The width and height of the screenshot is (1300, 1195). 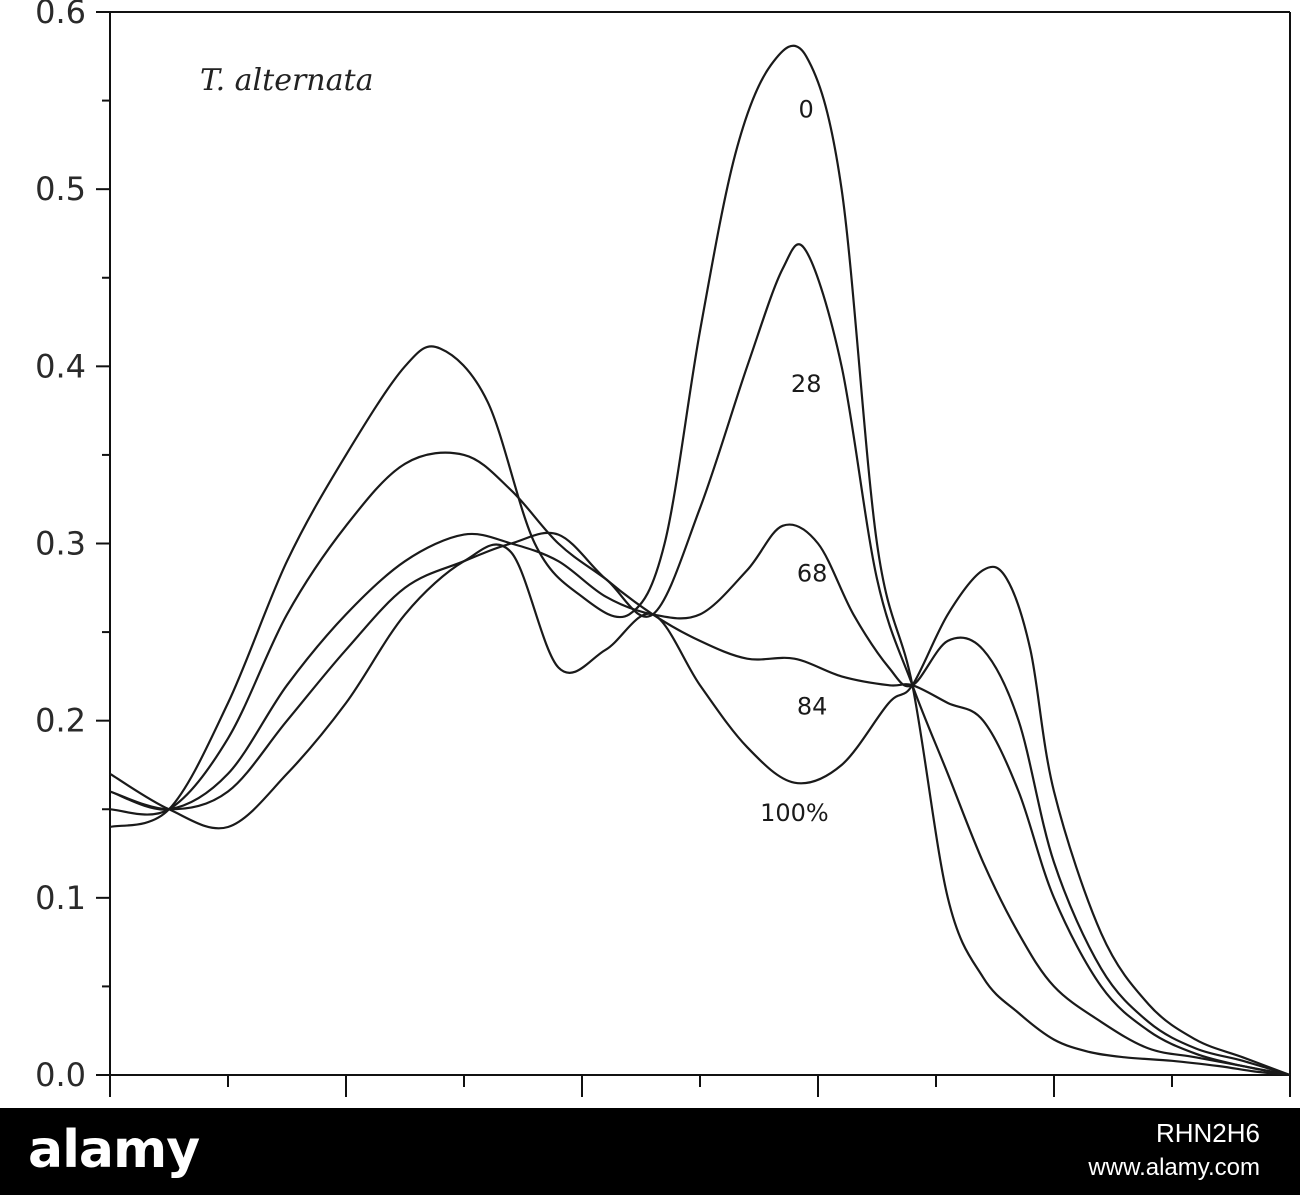 What do you see at coordinates (794, 460) in the screenshot?
I see `chart-series-labels: 0 28 68 84 100%` at bounding box center [794, 460].